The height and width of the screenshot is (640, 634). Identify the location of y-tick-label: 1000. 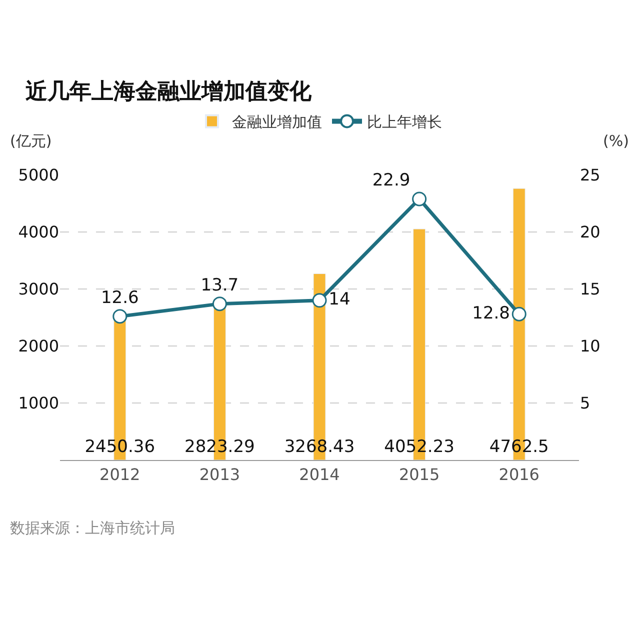
(38, 403).